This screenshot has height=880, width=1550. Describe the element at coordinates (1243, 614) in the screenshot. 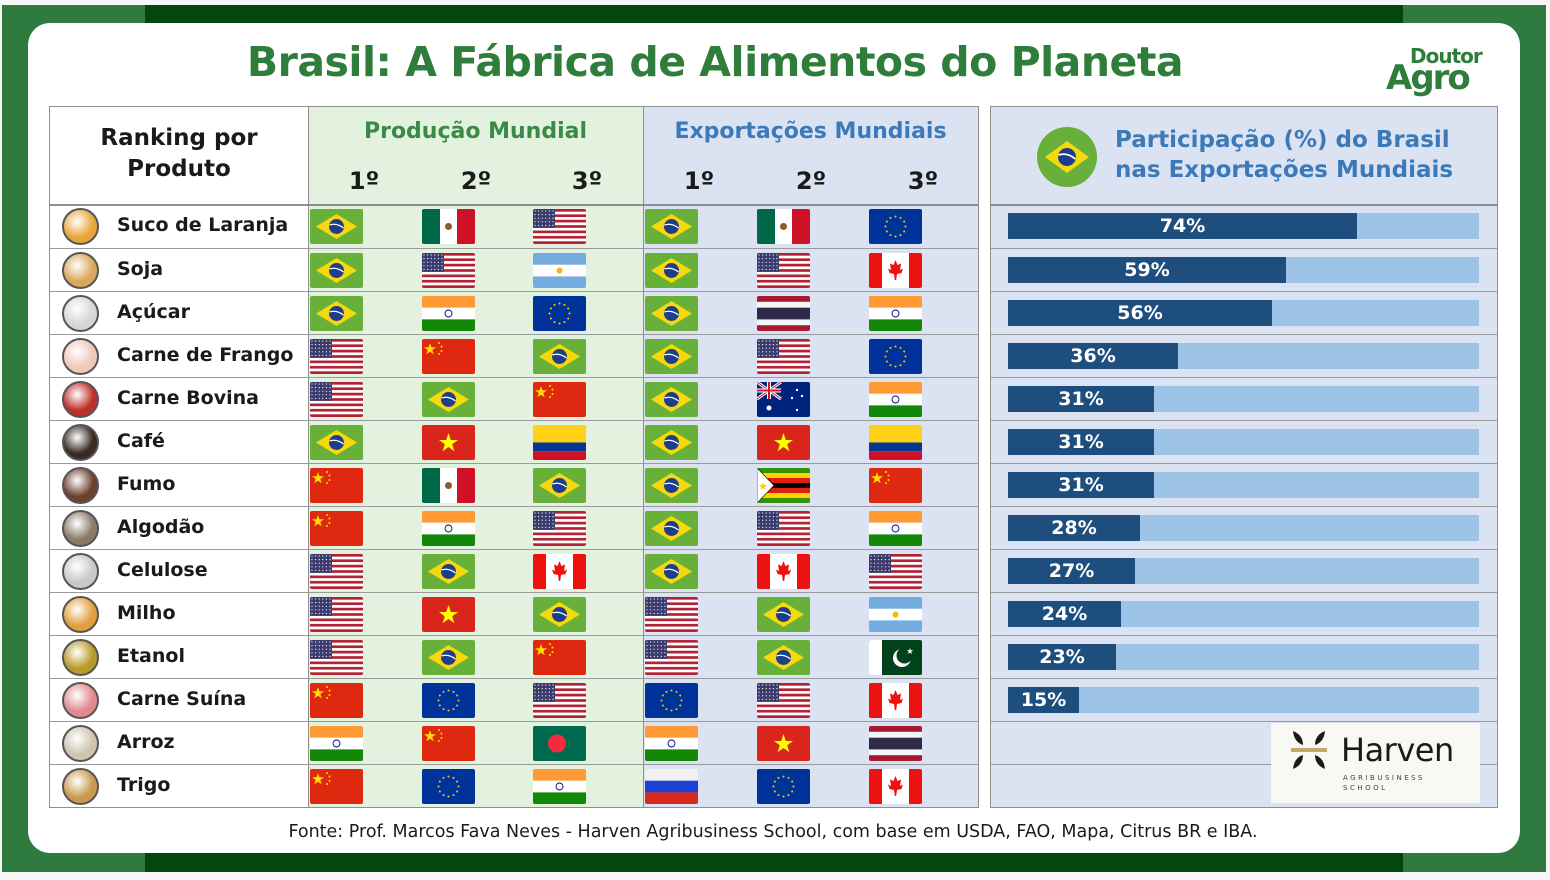

I see `share-bar-track: 24%` at that location.